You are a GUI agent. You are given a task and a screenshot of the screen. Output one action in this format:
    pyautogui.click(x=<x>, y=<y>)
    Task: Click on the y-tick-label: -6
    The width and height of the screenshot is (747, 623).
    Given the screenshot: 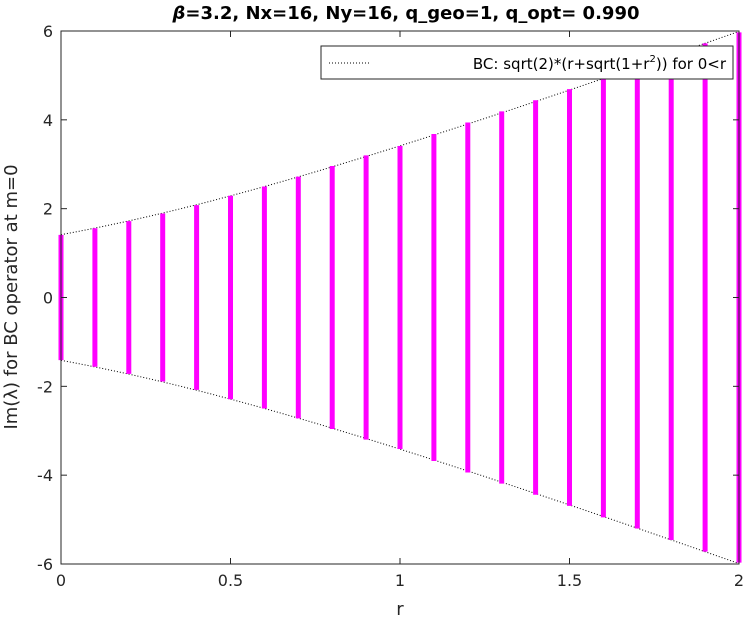 What is the action you would take?
    pyautogui.click(x=45, y=564)
    